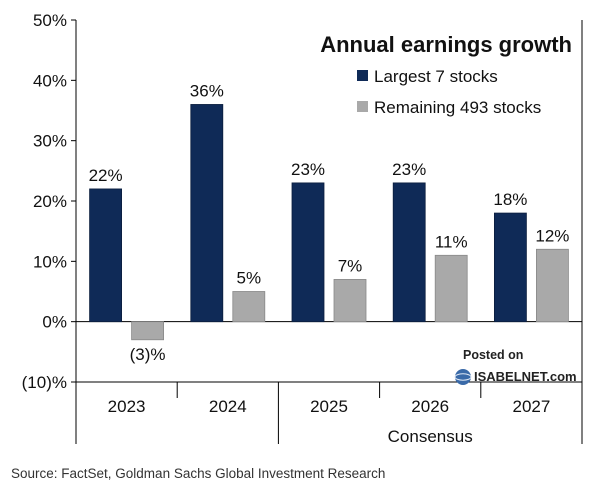  I want to click on data-label: 36%, so click(207, 90).